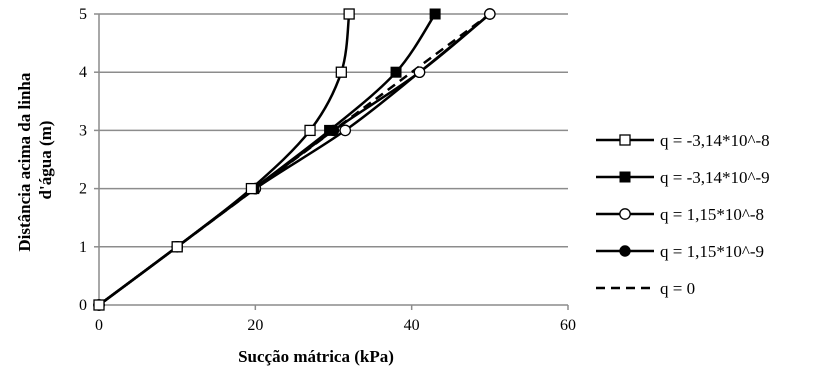 The width and height of the screenshot is (830, 381). What do you see at coordinates (35, 159) in the screenshot?
I see `y-axis-title: Distância acima da linha d'água (m)` at bounding box center [35, 159].